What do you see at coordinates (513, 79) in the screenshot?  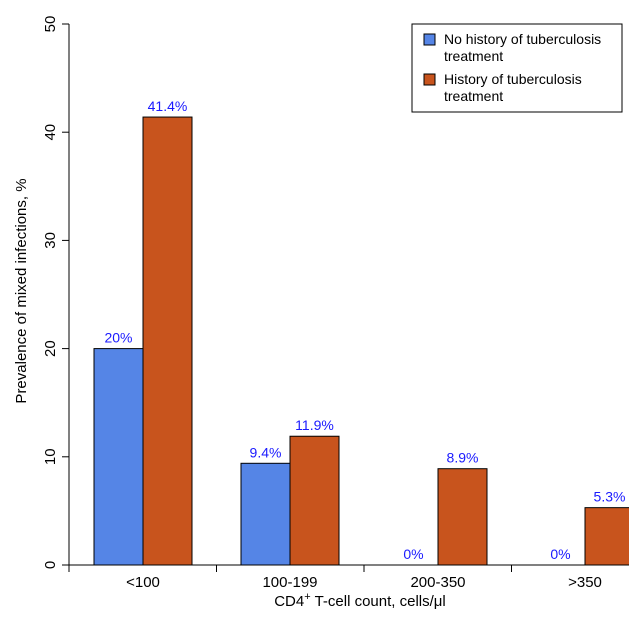 I see `legend-label-line: History of tuberculosis` at bounding box center [513, 79].